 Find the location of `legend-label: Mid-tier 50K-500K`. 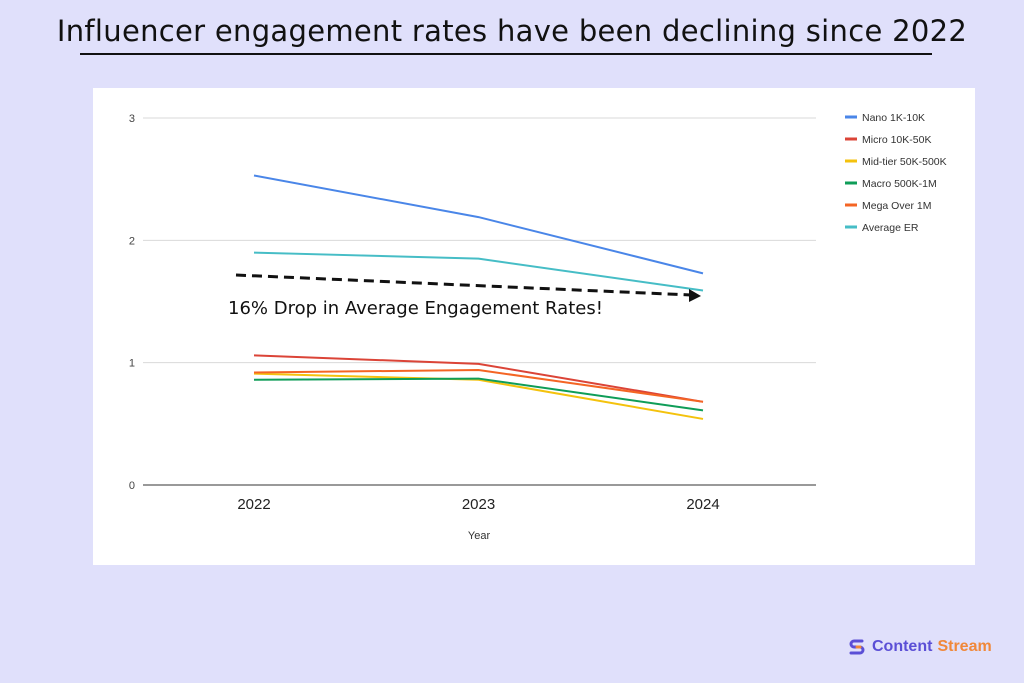

legend-label: Mid-tier 50K-500K is located at coordinates (904, 162).